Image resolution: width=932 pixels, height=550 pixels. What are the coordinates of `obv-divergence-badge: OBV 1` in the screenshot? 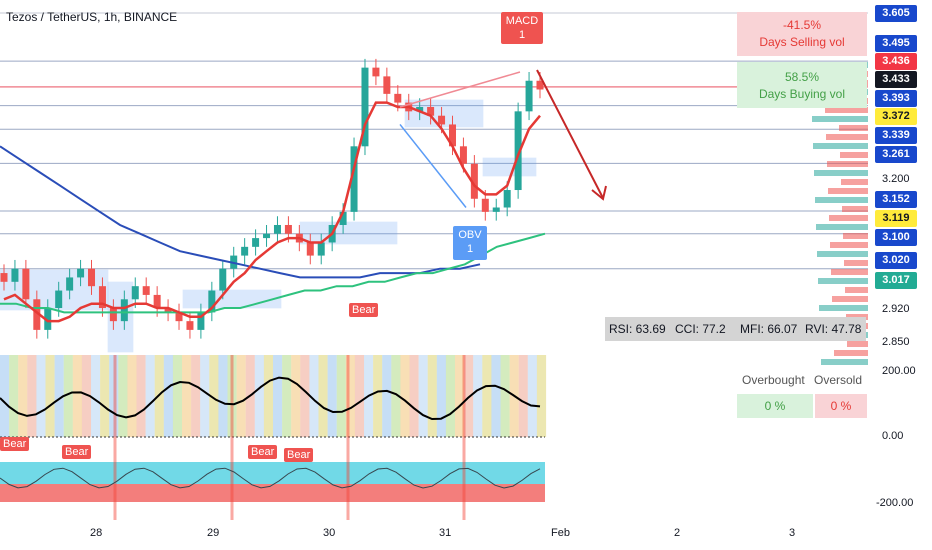 It's located at (470, 243).